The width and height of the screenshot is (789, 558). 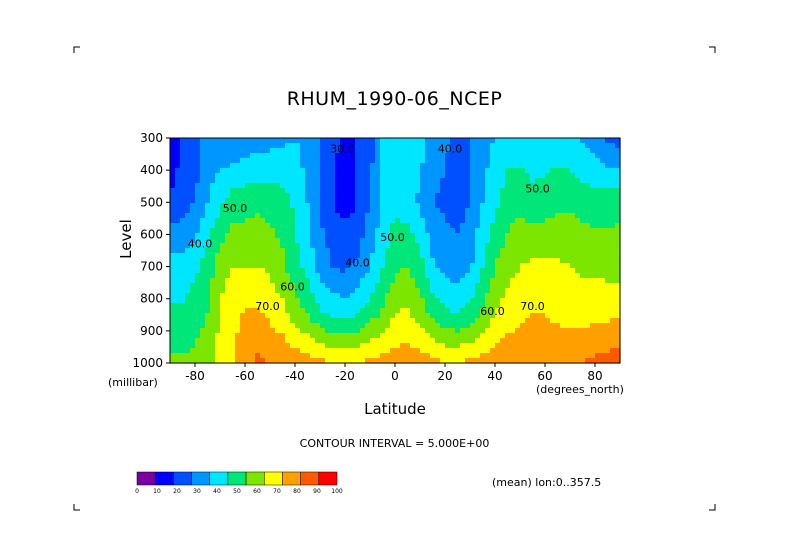 What do you see at coordinates (277, 491) in the screenshot?
I see `colorbar-label: 70` at bounding box center [277, 491].